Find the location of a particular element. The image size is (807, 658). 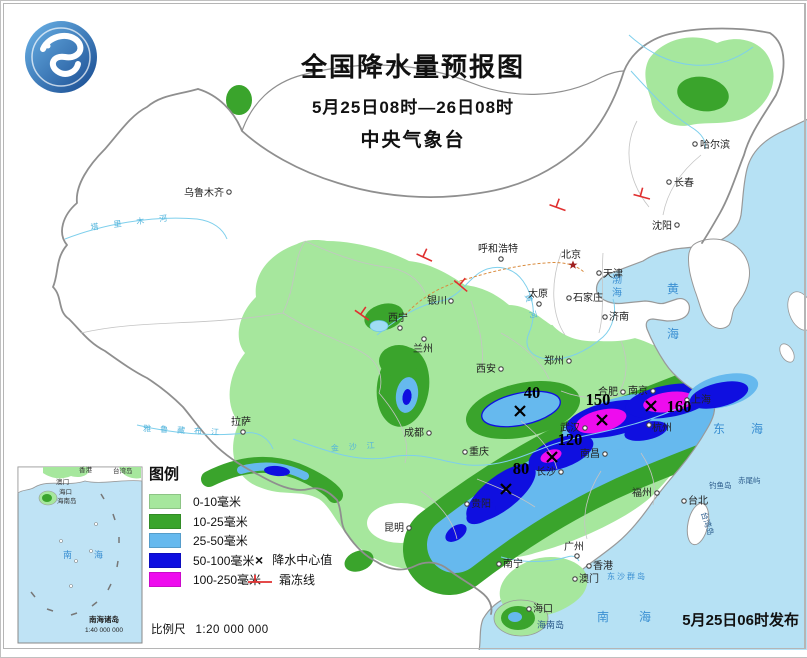

inset-coast-green is located at coordinates (66, 473).